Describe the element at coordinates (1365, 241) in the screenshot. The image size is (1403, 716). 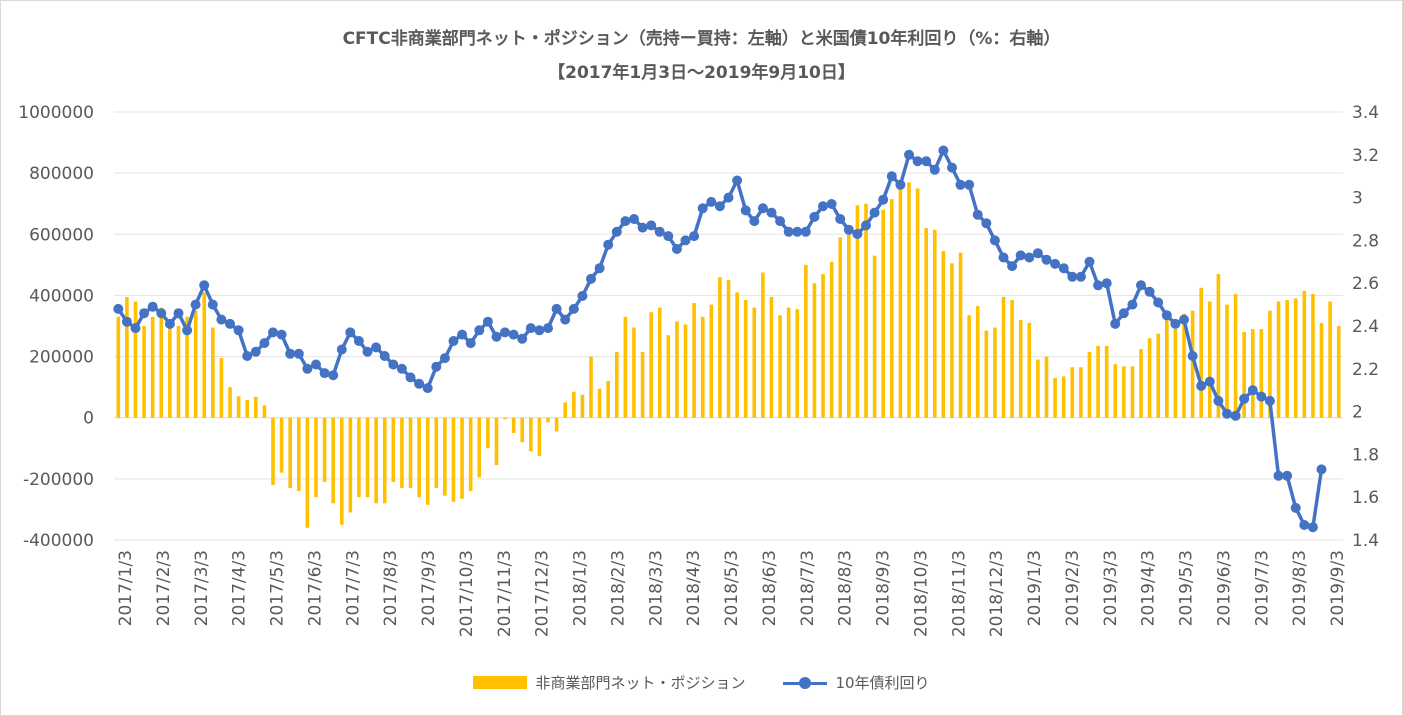
I see `y-right-tick-label: 2.8` at that location.